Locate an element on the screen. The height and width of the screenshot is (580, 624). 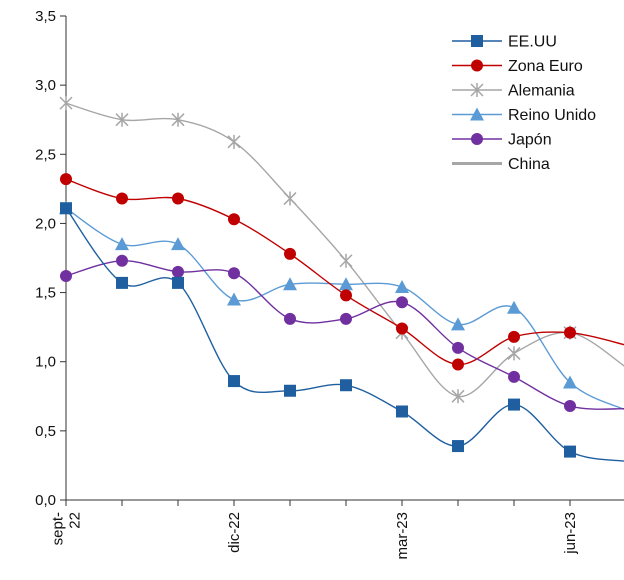
y-tick-label: 1,0 is located at coordinates (45, 362).